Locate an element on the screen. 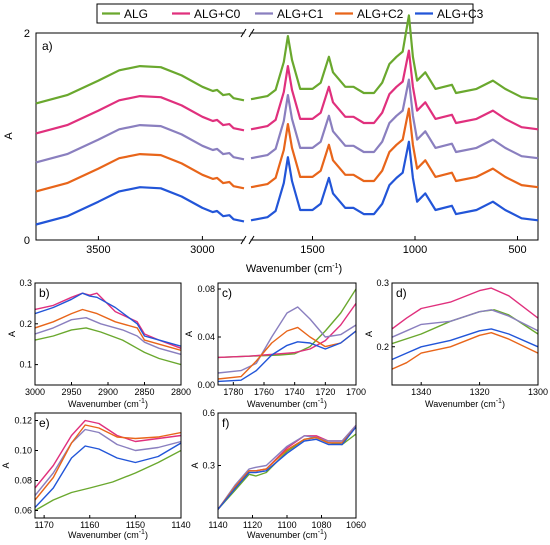 The width and height of the screenshot is (550, 545). panel-label-f: f) is located at coordinates (225, 423).